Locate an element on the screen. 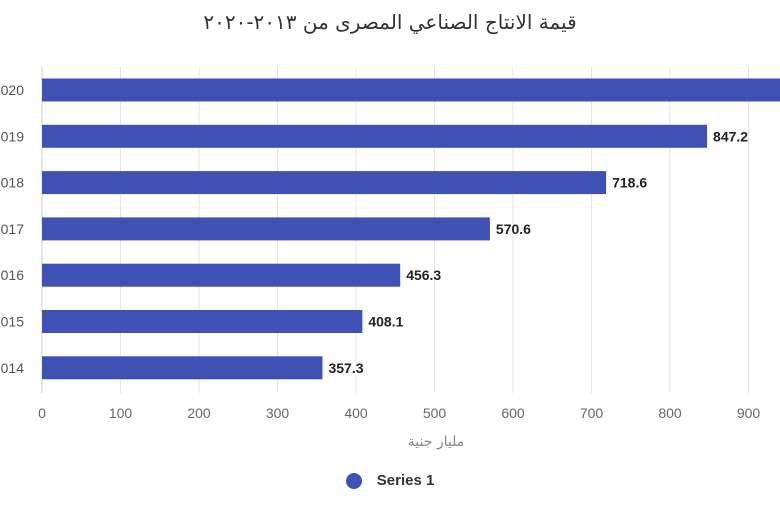 The height and width of the screenshot is (516, 780). bar-2017 is located at coordinates (266, 229).